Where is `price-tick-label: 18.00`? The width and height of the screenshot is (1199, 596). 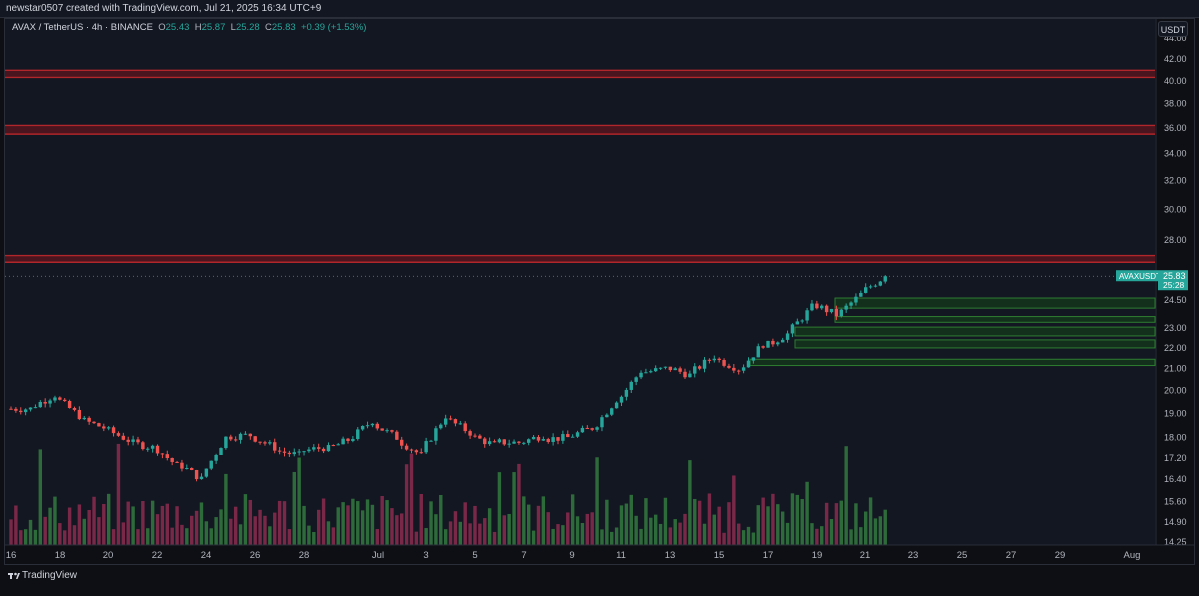 price-tick-label: 18.00 is located at coordinates (1175, 438).